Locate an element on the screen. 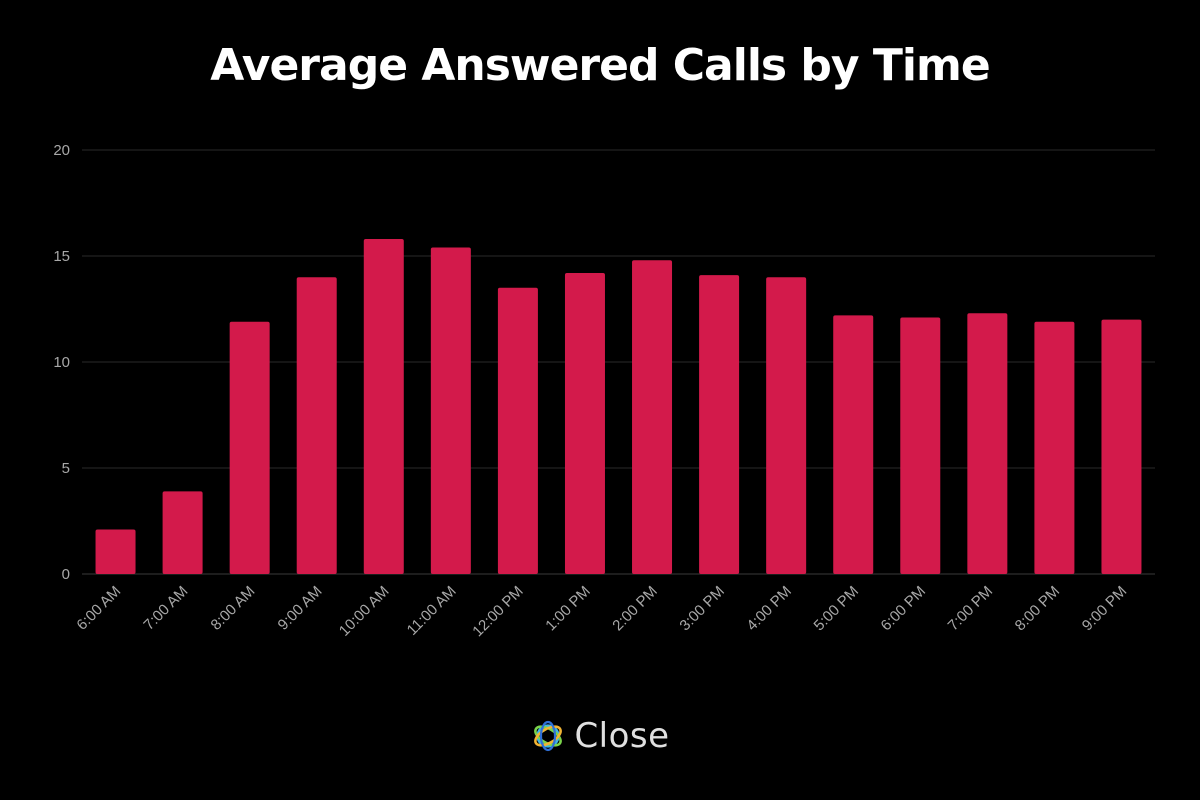 Image resolution: width=1200 pixels, height=800 pixels. brand-name: Close is located at coordinates (622, 736).